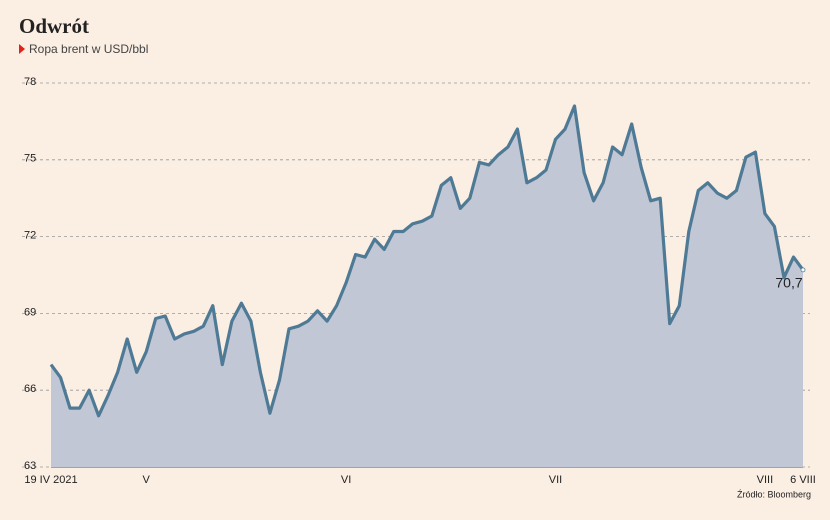 The width and height of the screenshot is (830, 520). I want to click on y-tick-label: 69, so click(30, 312).